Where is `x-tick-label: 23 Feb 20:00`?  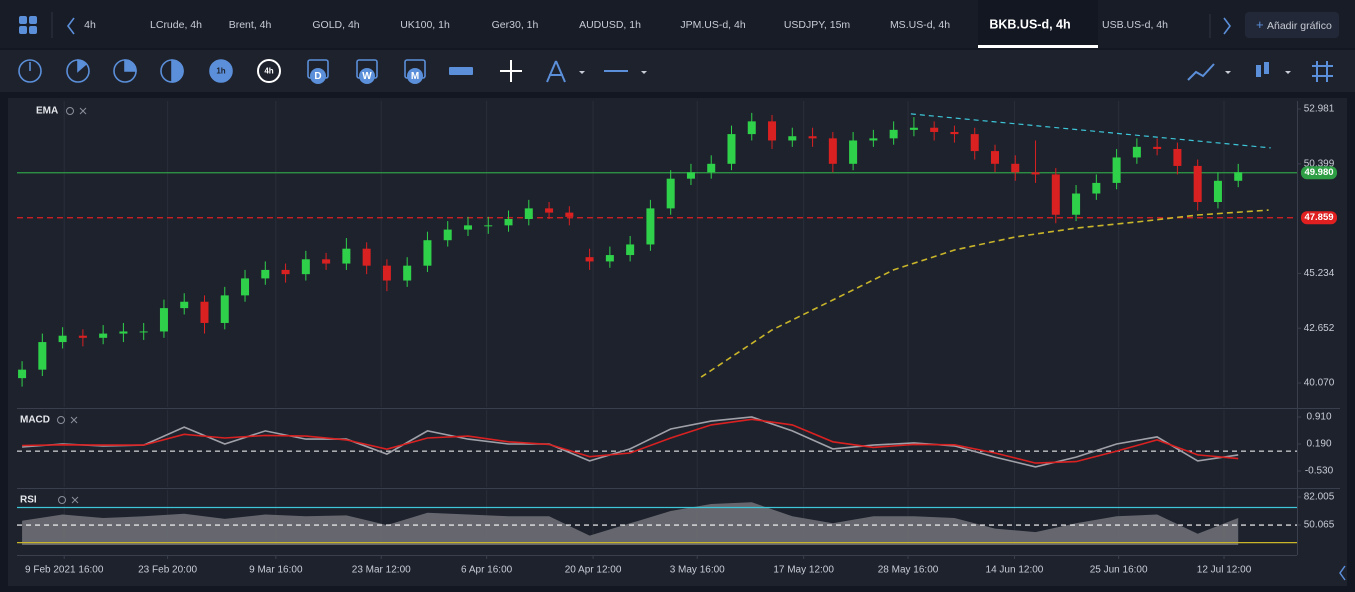 x-tick-label: 23 Feb 20:00 is located at coordinates (167, 570).